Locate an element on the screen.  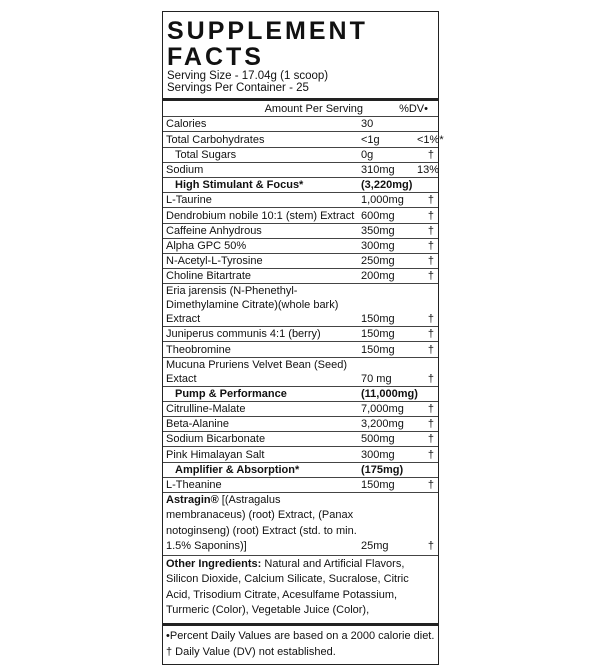
nutrient-name: Calories is located at coordinates (186, 124).